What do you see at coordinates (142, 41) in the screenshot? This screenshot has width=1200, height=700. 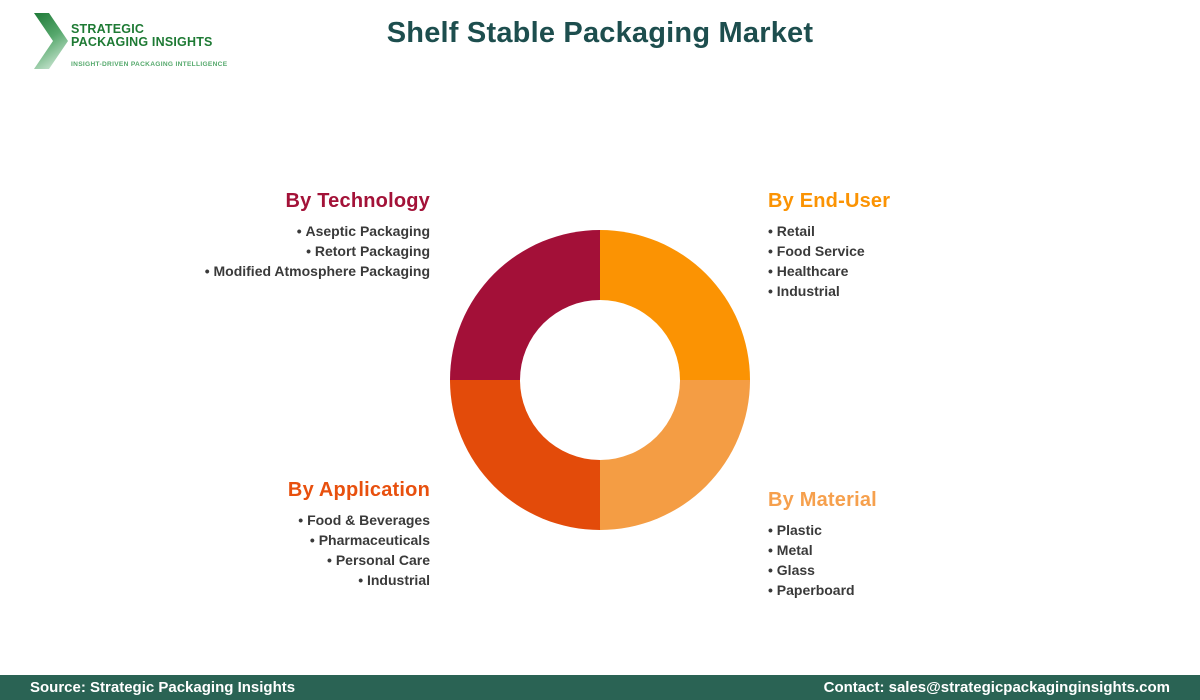 I see `logo-name-line2: PACKAGING INSIGHTS` at bounding box center [142, 41].